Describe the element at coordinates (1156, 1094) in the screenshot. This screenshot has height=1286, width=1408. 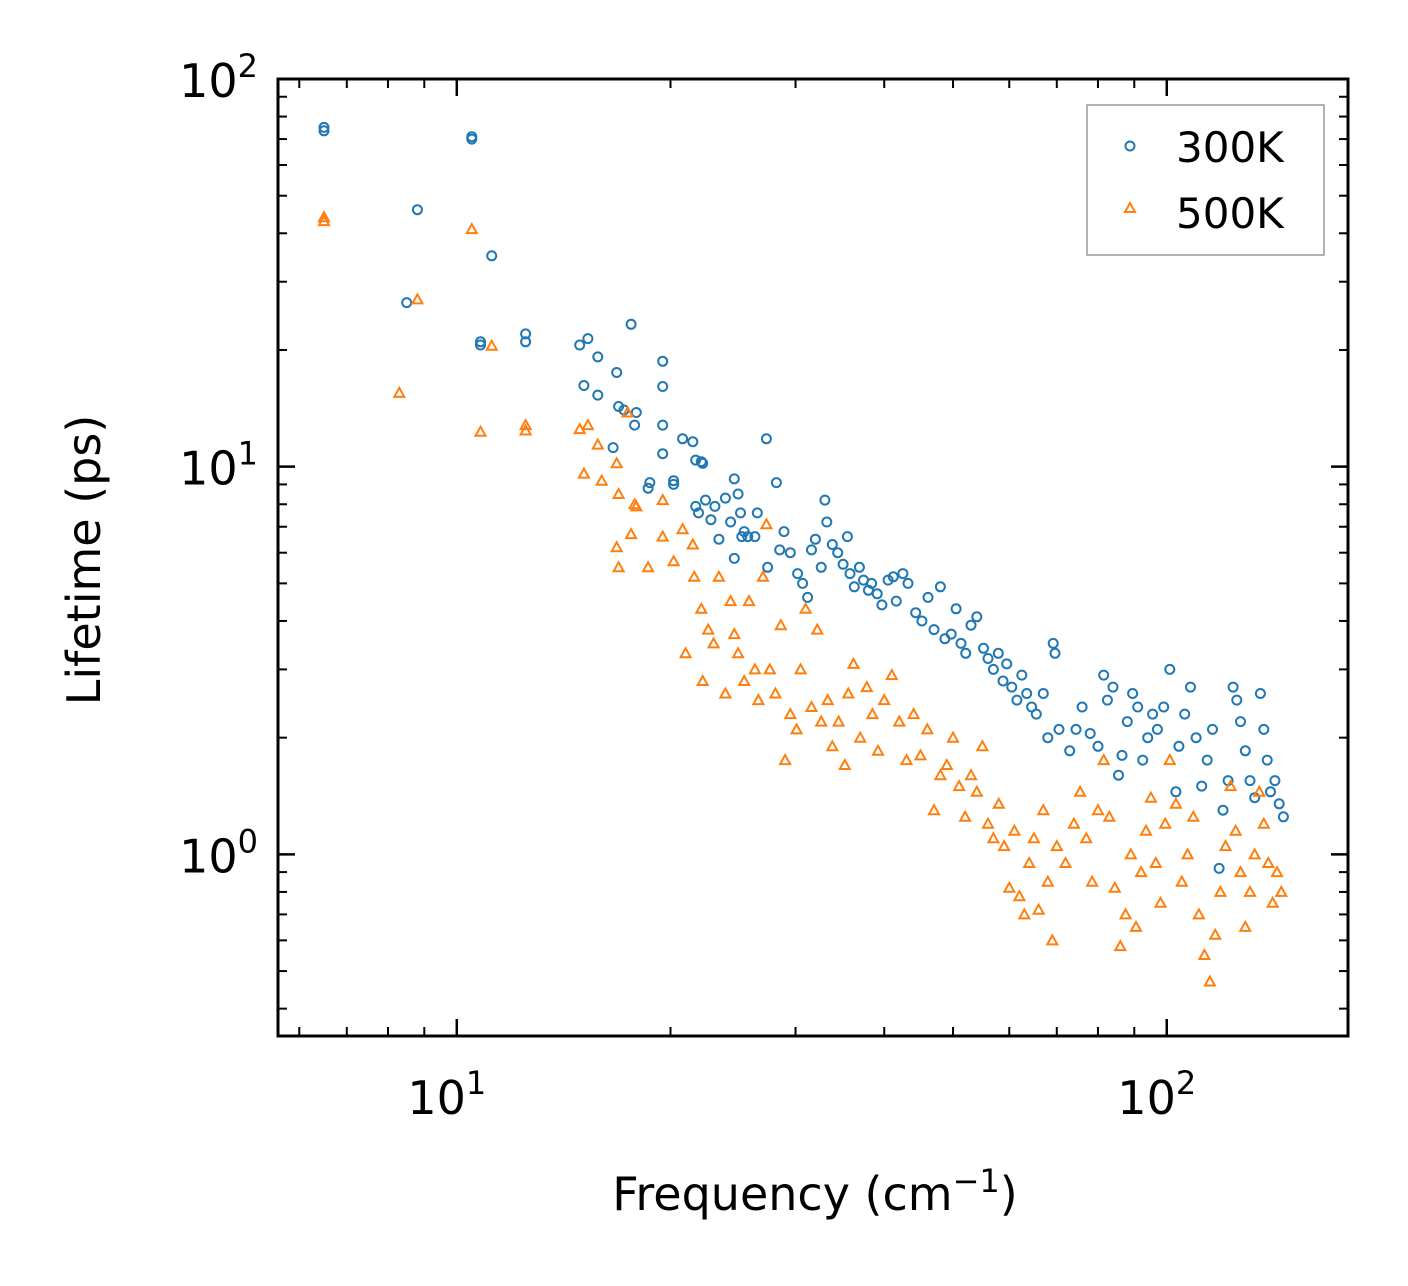
I see `x-tick-label: 102` at that location.